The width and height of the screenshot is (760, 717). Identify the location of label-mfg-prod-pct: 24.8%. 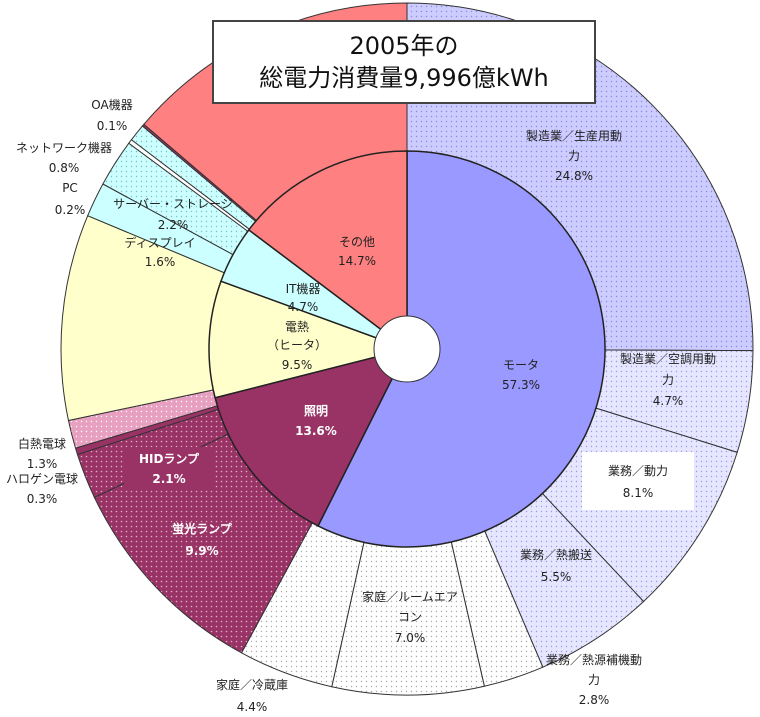
(574, 176).